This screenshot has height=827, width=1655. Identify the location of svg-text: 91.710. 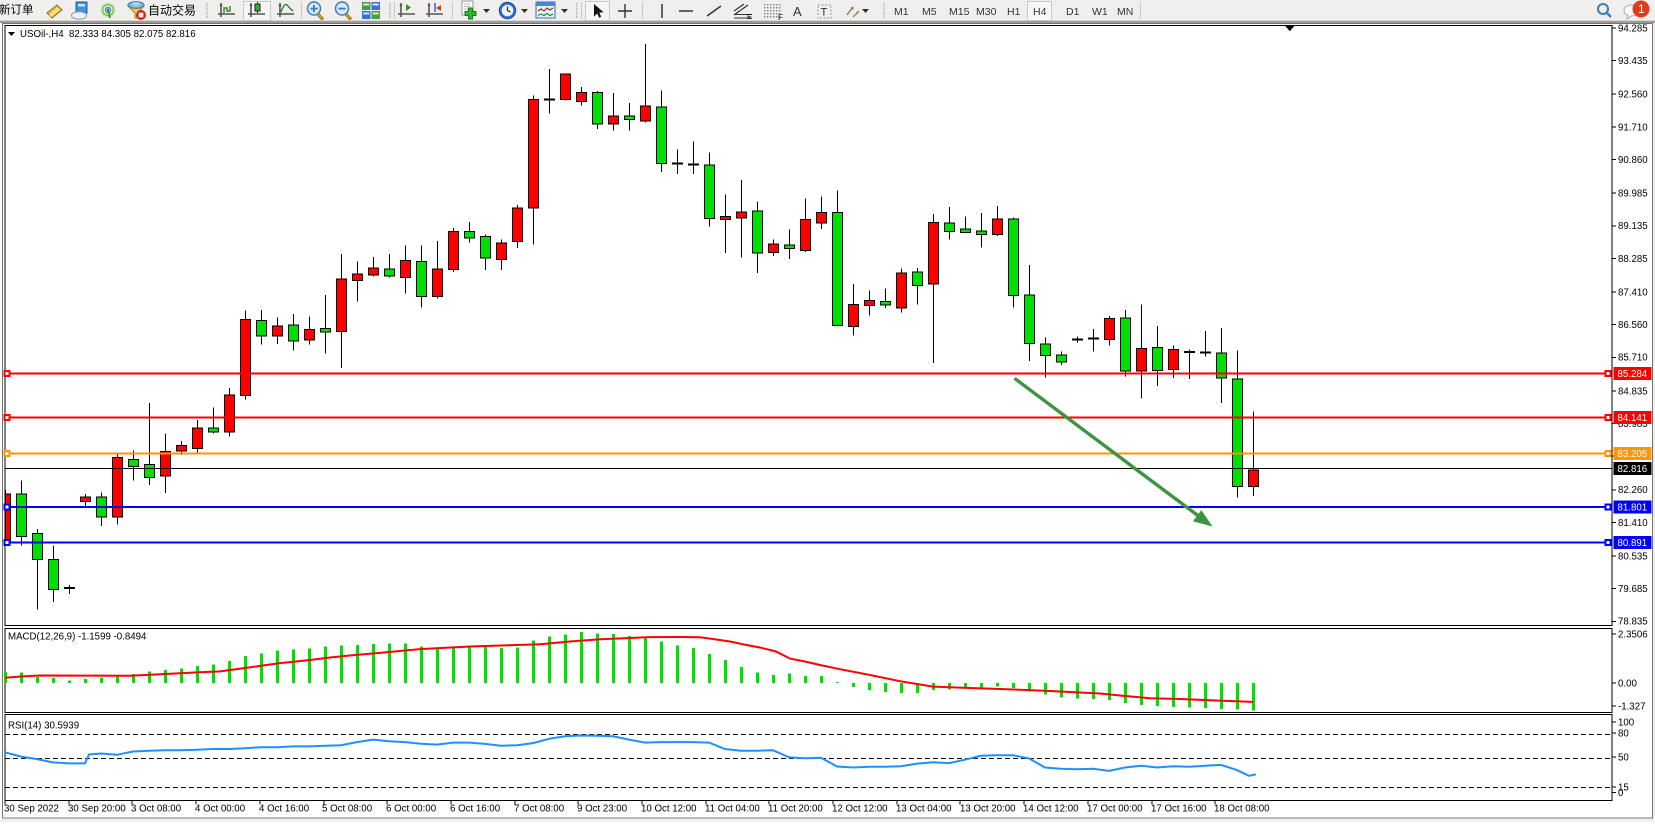
(1633, 127).